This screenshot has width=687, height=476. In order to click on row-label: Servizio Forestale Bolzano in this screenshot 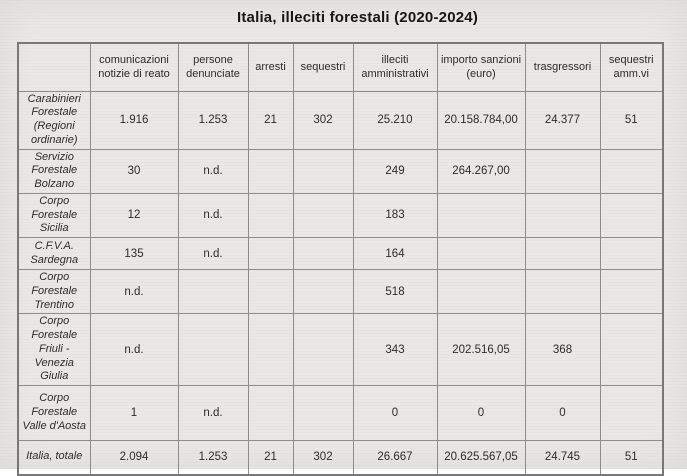, I will do `click(54, 171)`.